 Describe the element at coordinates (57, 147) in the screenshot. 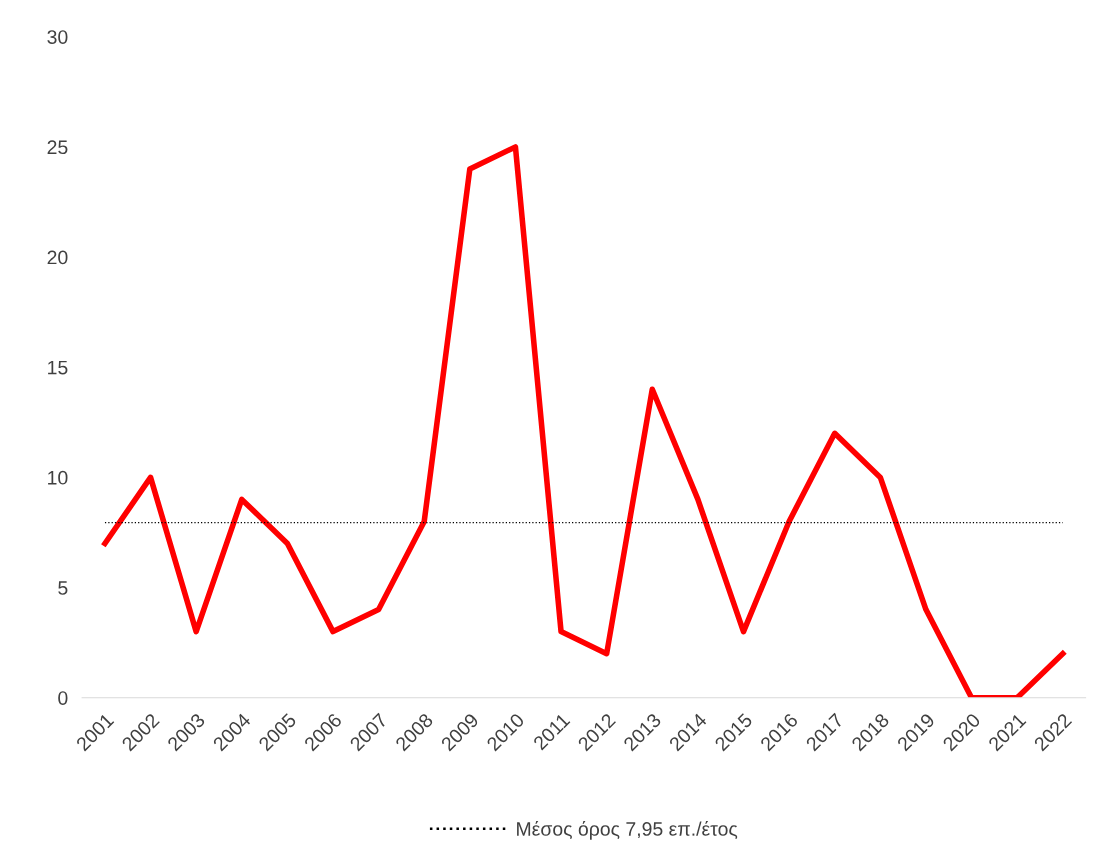

I see `y-tick-label: 25` at that location.